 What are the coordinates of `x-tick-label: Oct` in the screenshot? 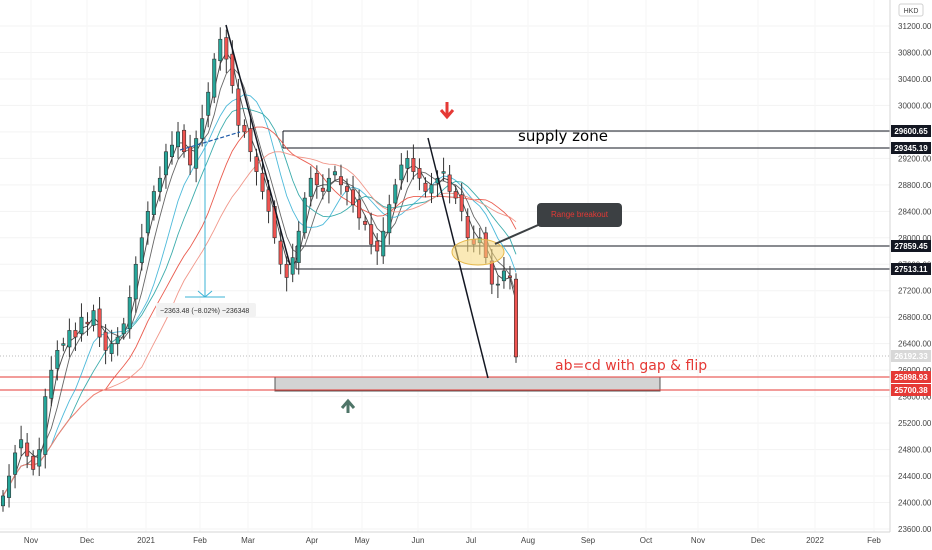 It's located at (646, 540).